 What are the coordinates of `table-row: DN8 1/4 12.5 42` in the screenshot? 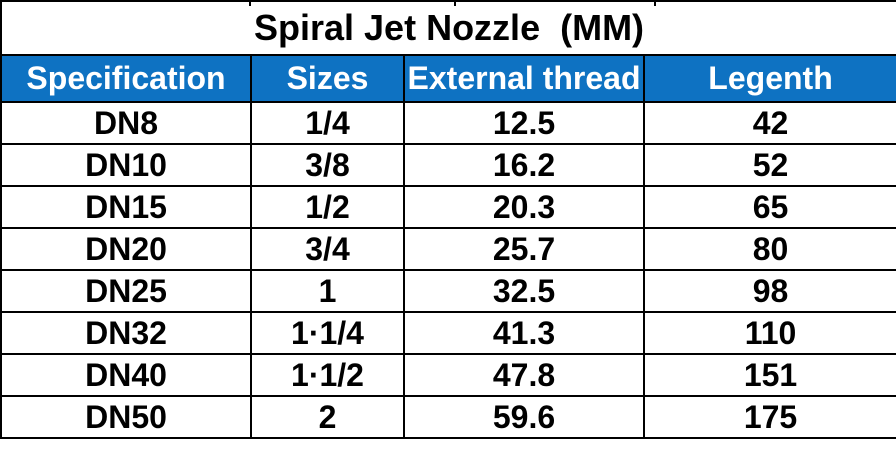 It's located at (448, 123).